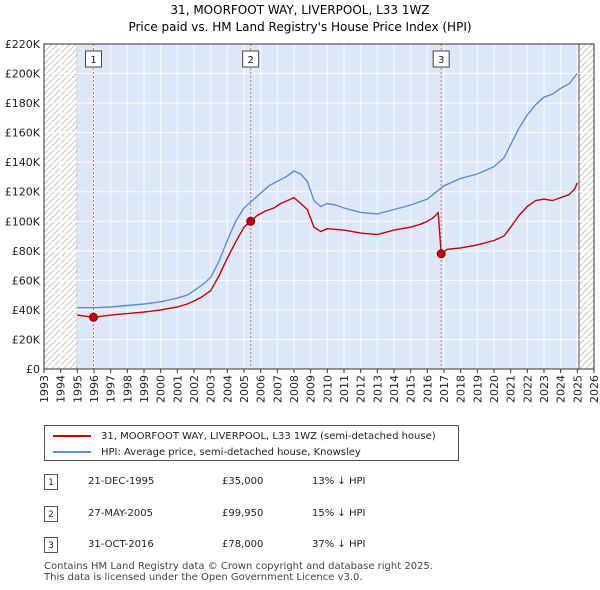  I want to click on sale-label: 3, so click(441, 60).